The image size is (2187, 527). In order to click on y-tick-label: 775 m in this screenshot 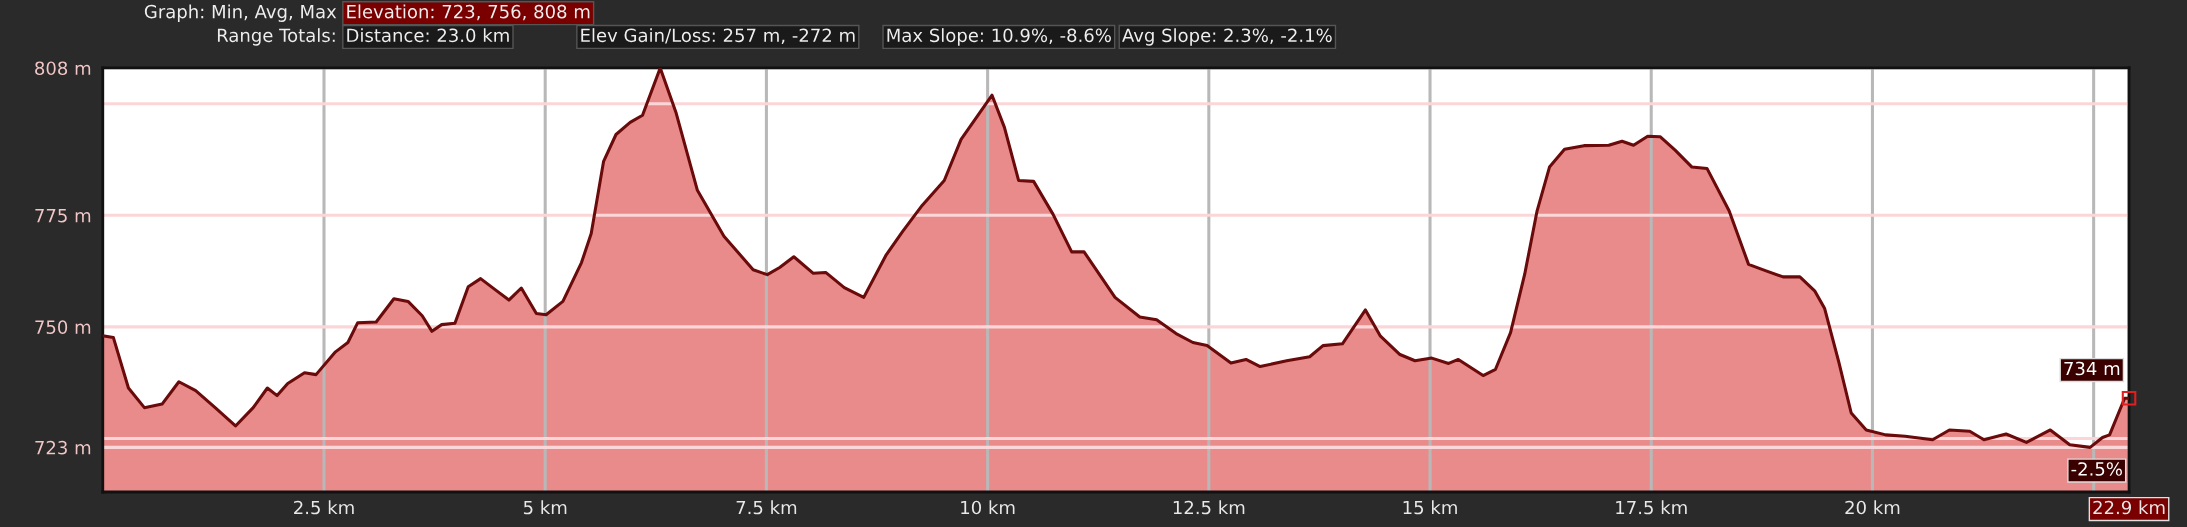, I will do `click(63, 215)`.